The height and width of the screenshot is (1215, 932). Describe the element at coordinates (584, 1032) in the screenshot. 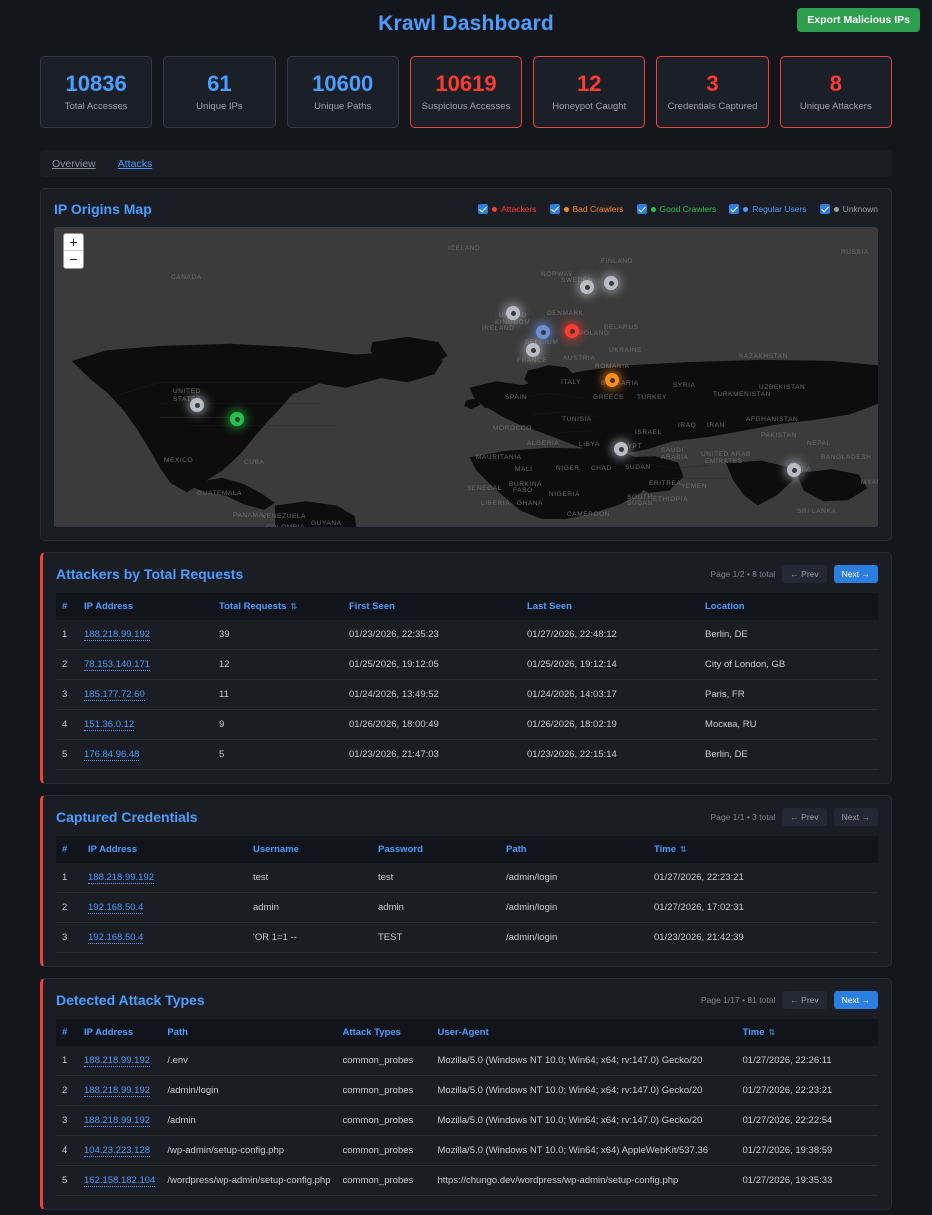

I see `column-header-user-agent: User-Agent` at that location.